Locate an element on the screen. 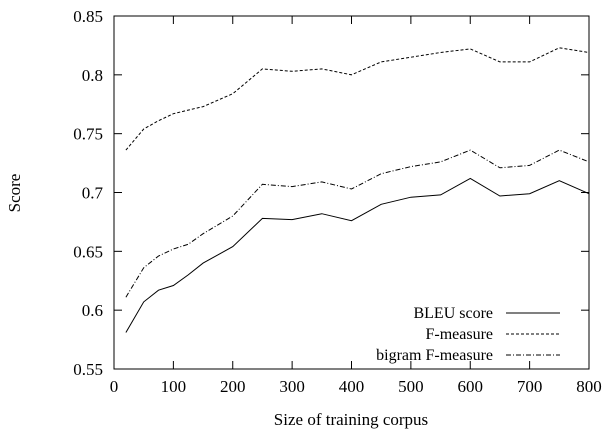 Image resolution: width=609 pixels, height=437 pixels. x-tick-label: 100 is located at coordinates (174, 386).